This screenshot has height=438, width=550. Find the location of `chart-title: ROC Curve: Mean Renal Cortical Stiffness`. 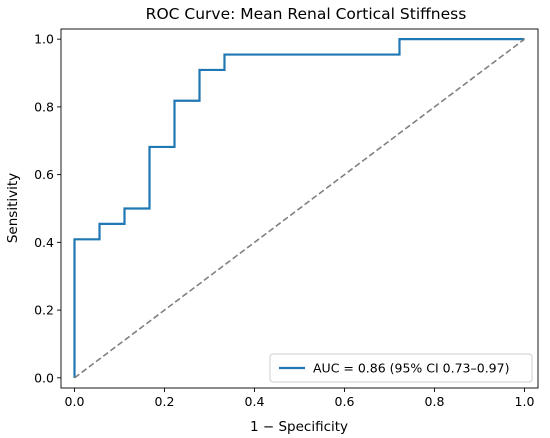

chart-title: ROC Curve: Mean Renal Cortical Stiffness is located at coordinates (306, 14).